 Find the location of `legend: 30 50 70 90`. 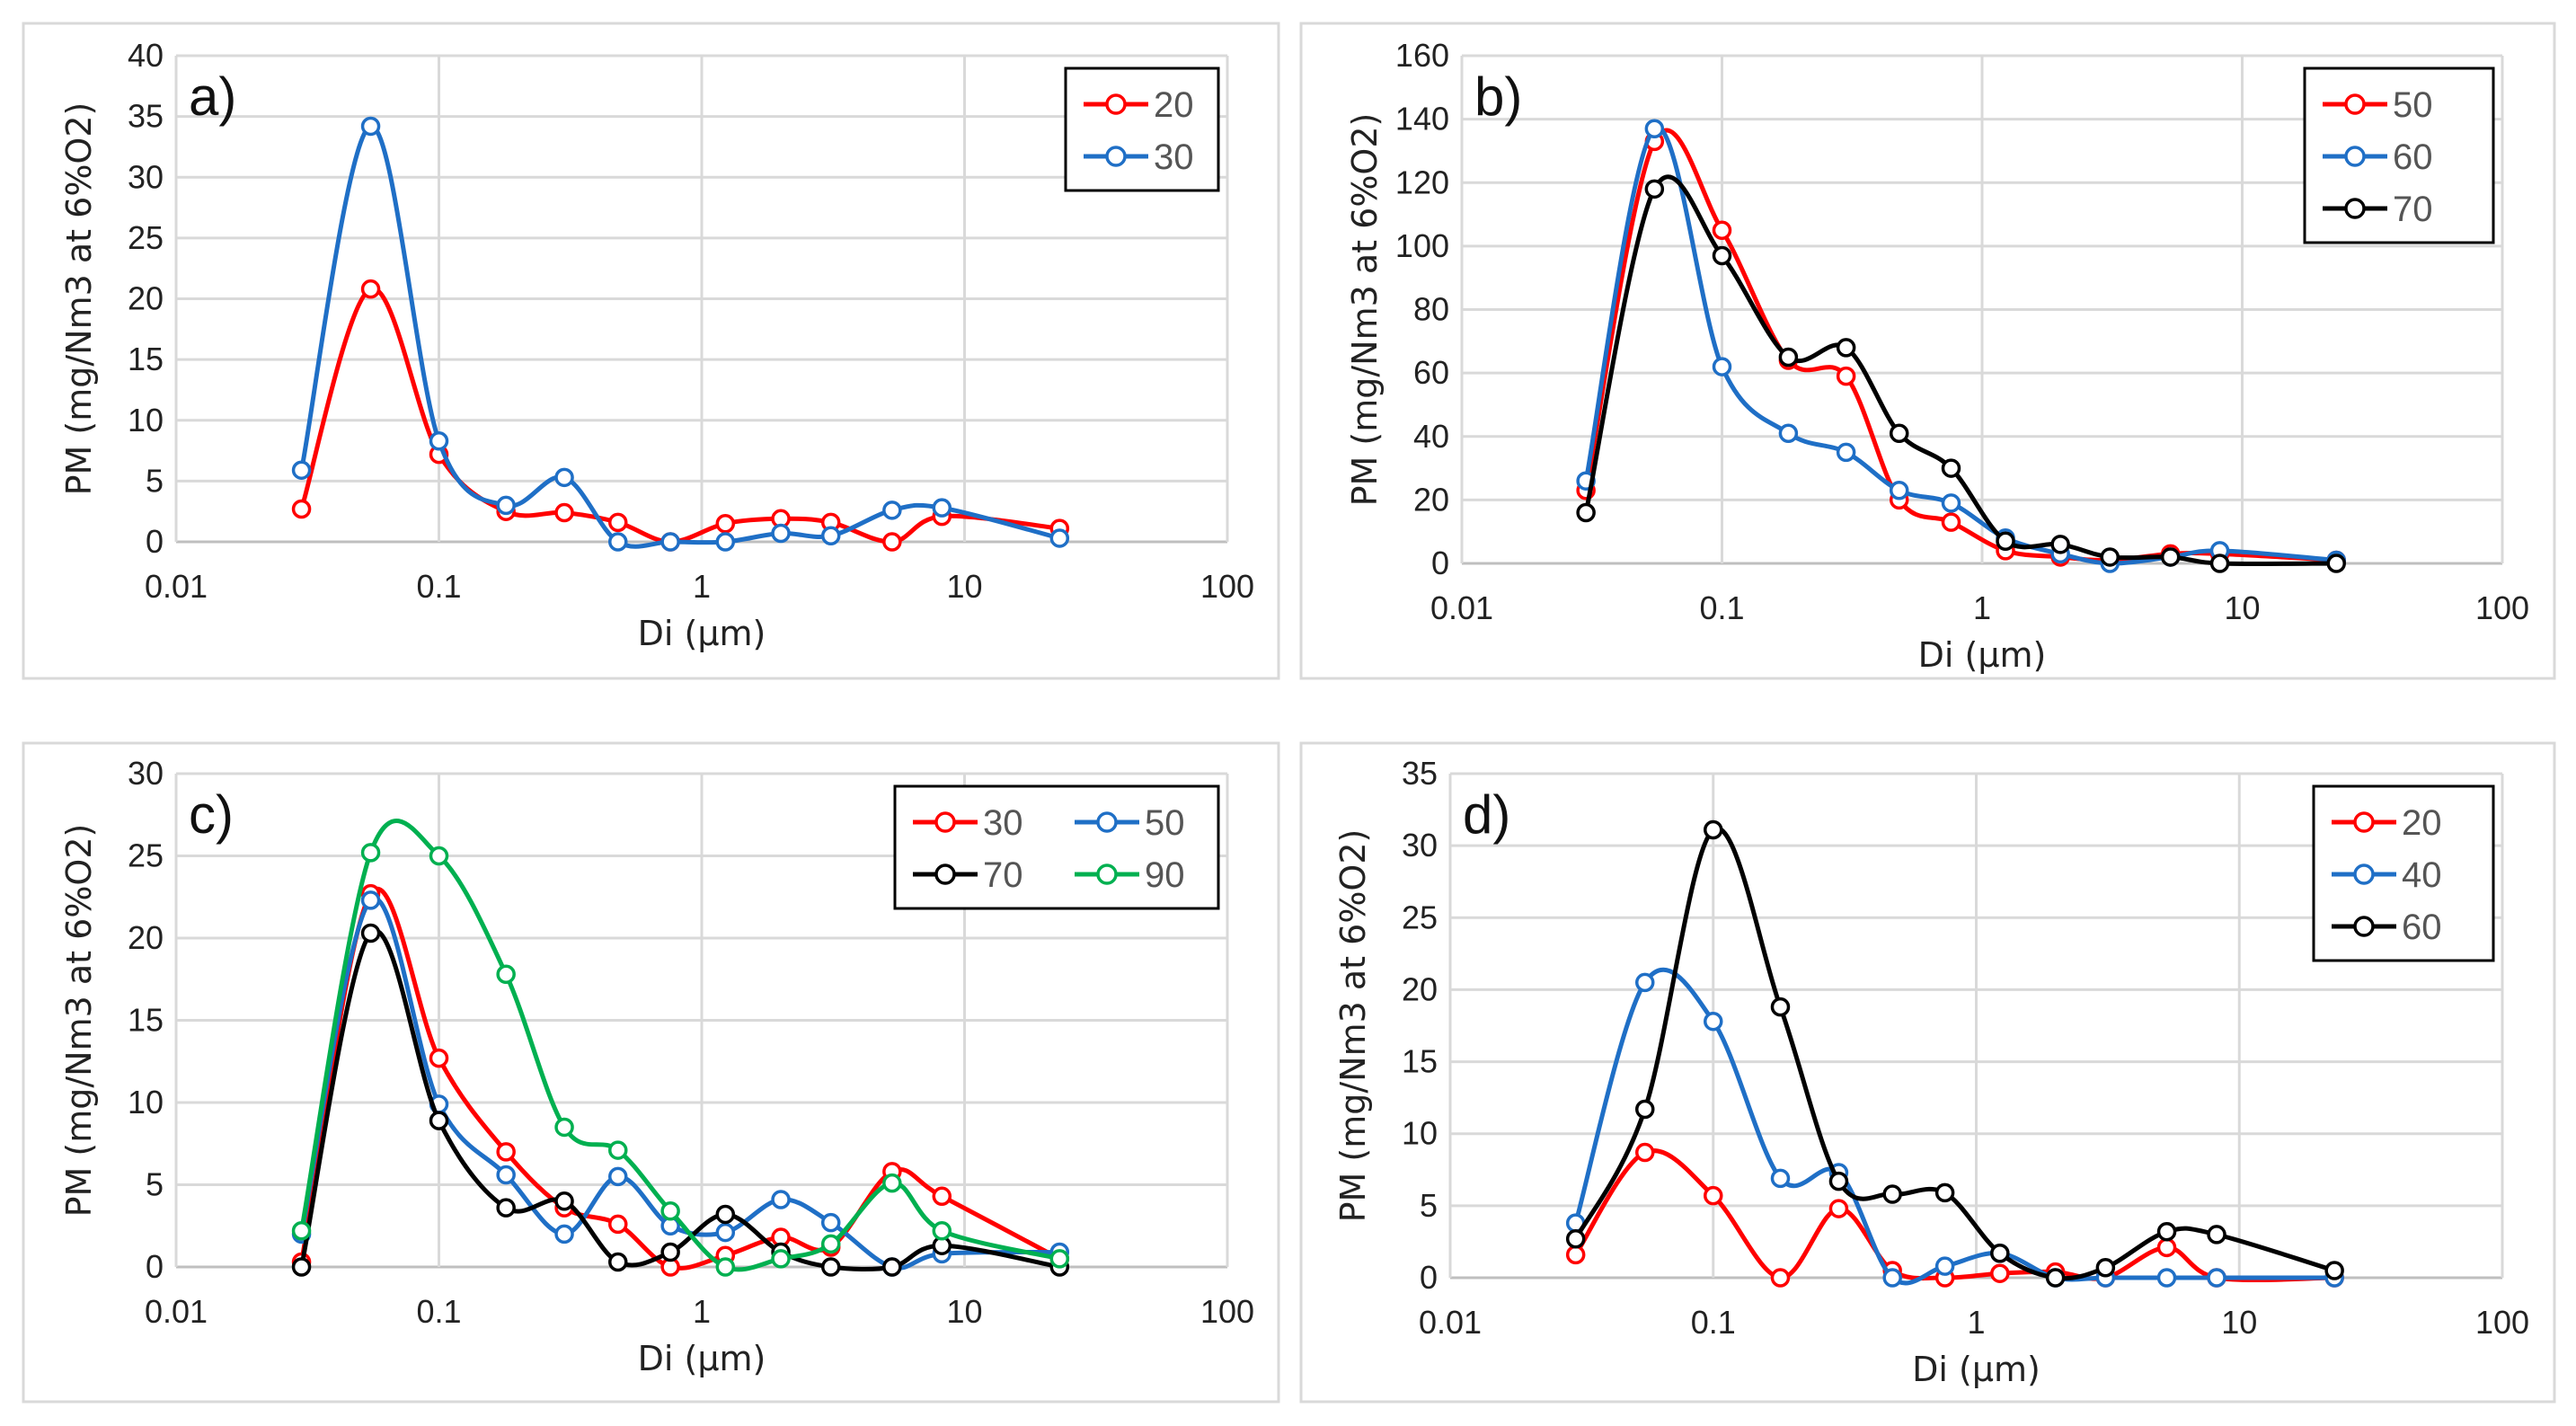

legend: 30 50 70 90 is located at coordinates (1056, 847).